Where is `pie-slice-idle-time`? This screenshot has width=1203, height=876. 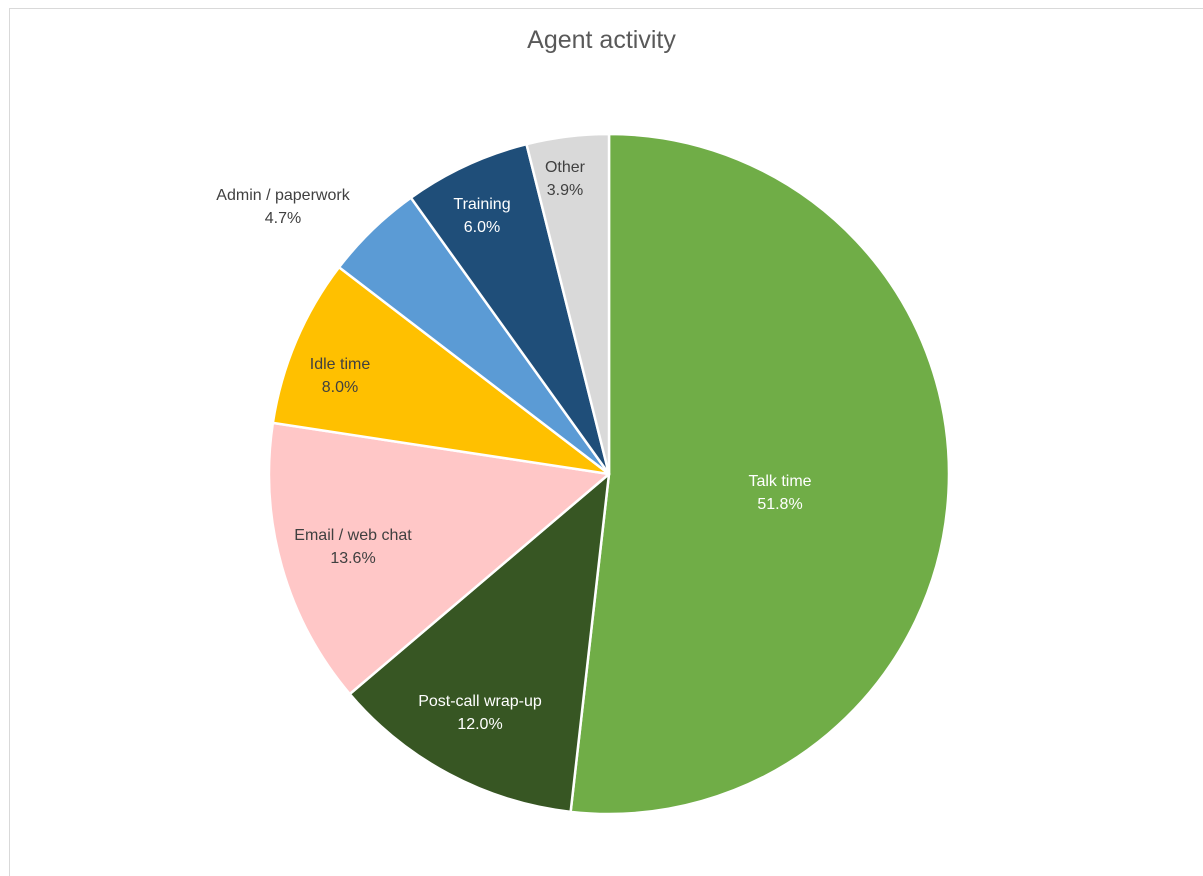 pie-slice-idle-time is located at coordinates (441, 371).